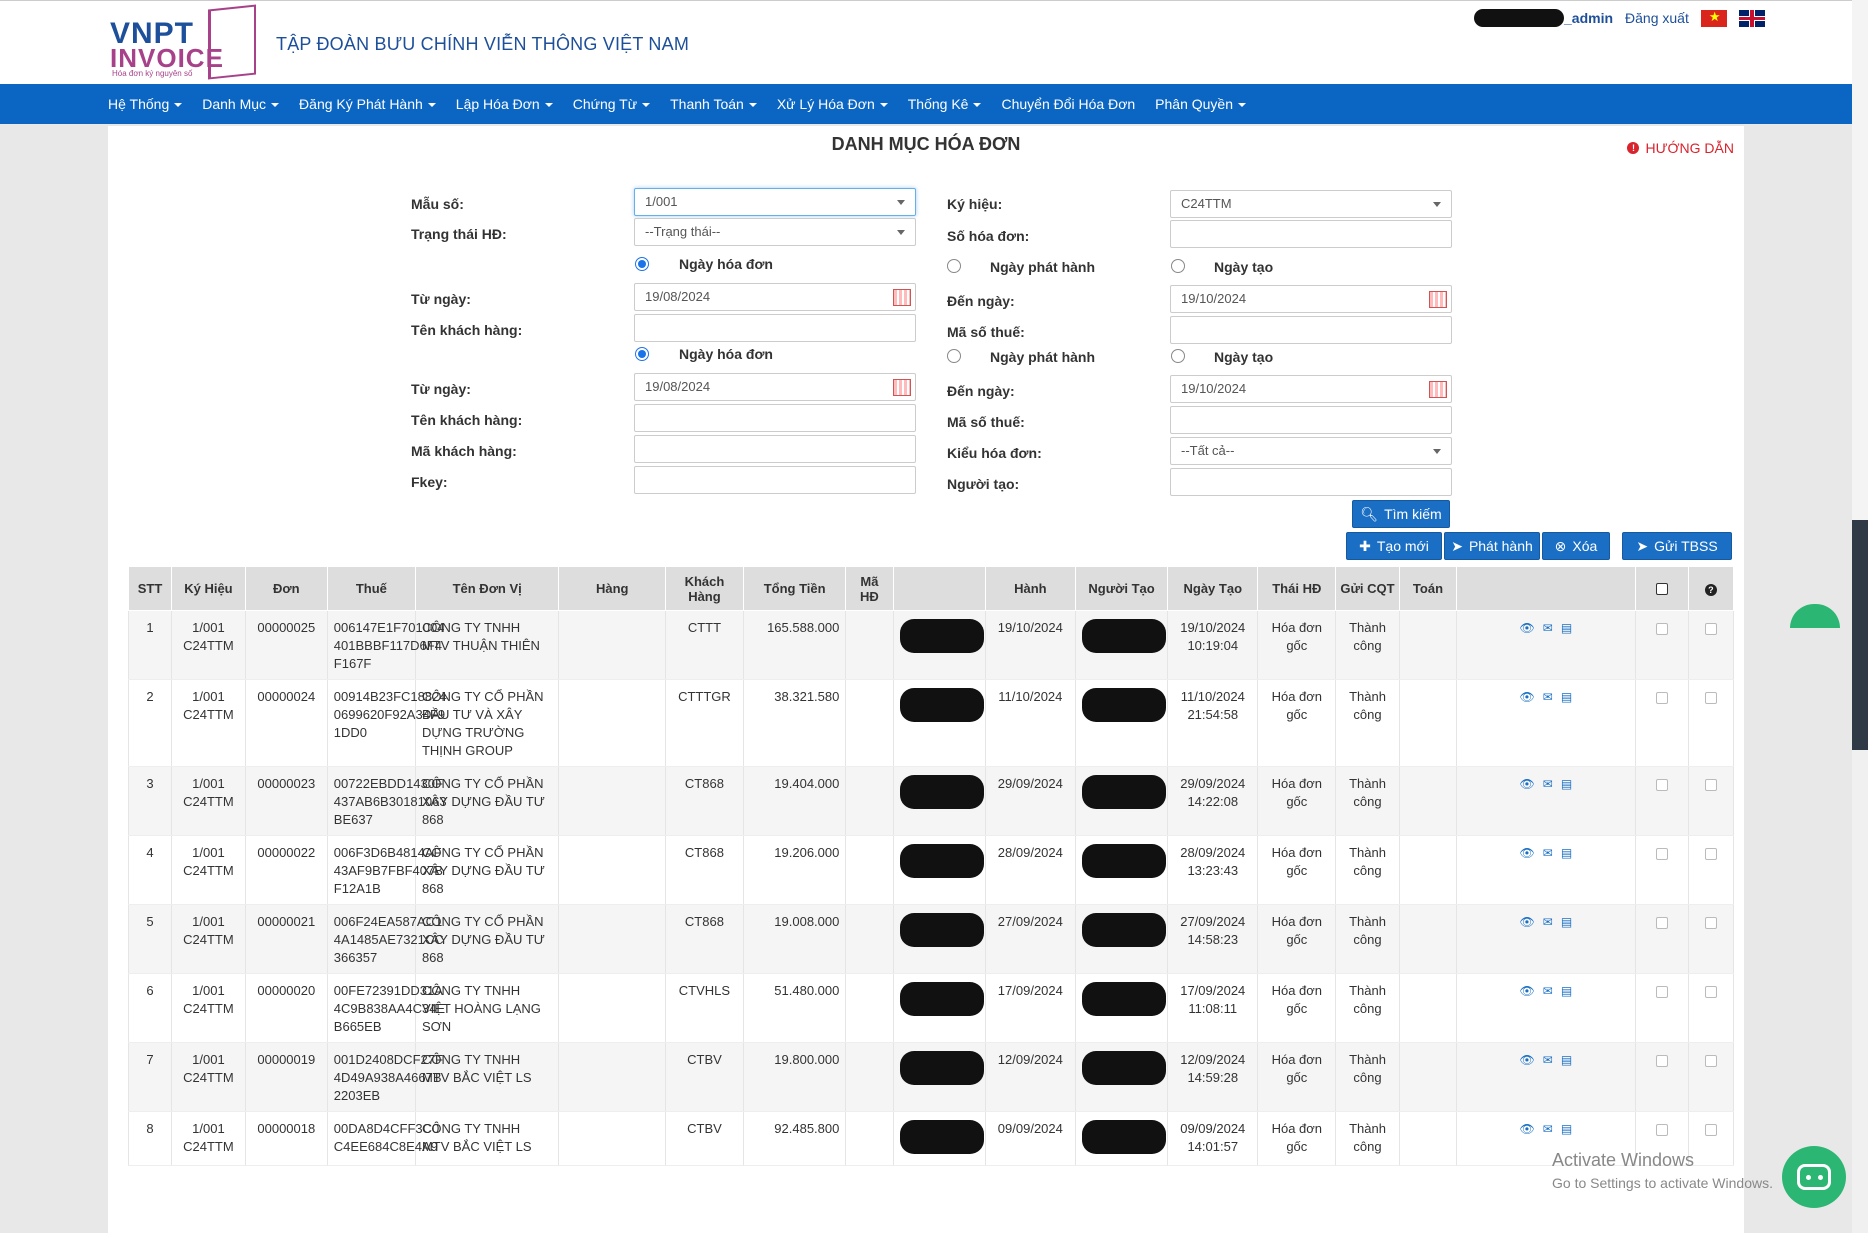 Image resolution: width=1868 pixels, height=1233 pixels. What do you see at coordinates (1751, 18) in the screenshot?
I see `english-flag-icon` at bounding box center [1751, 18].